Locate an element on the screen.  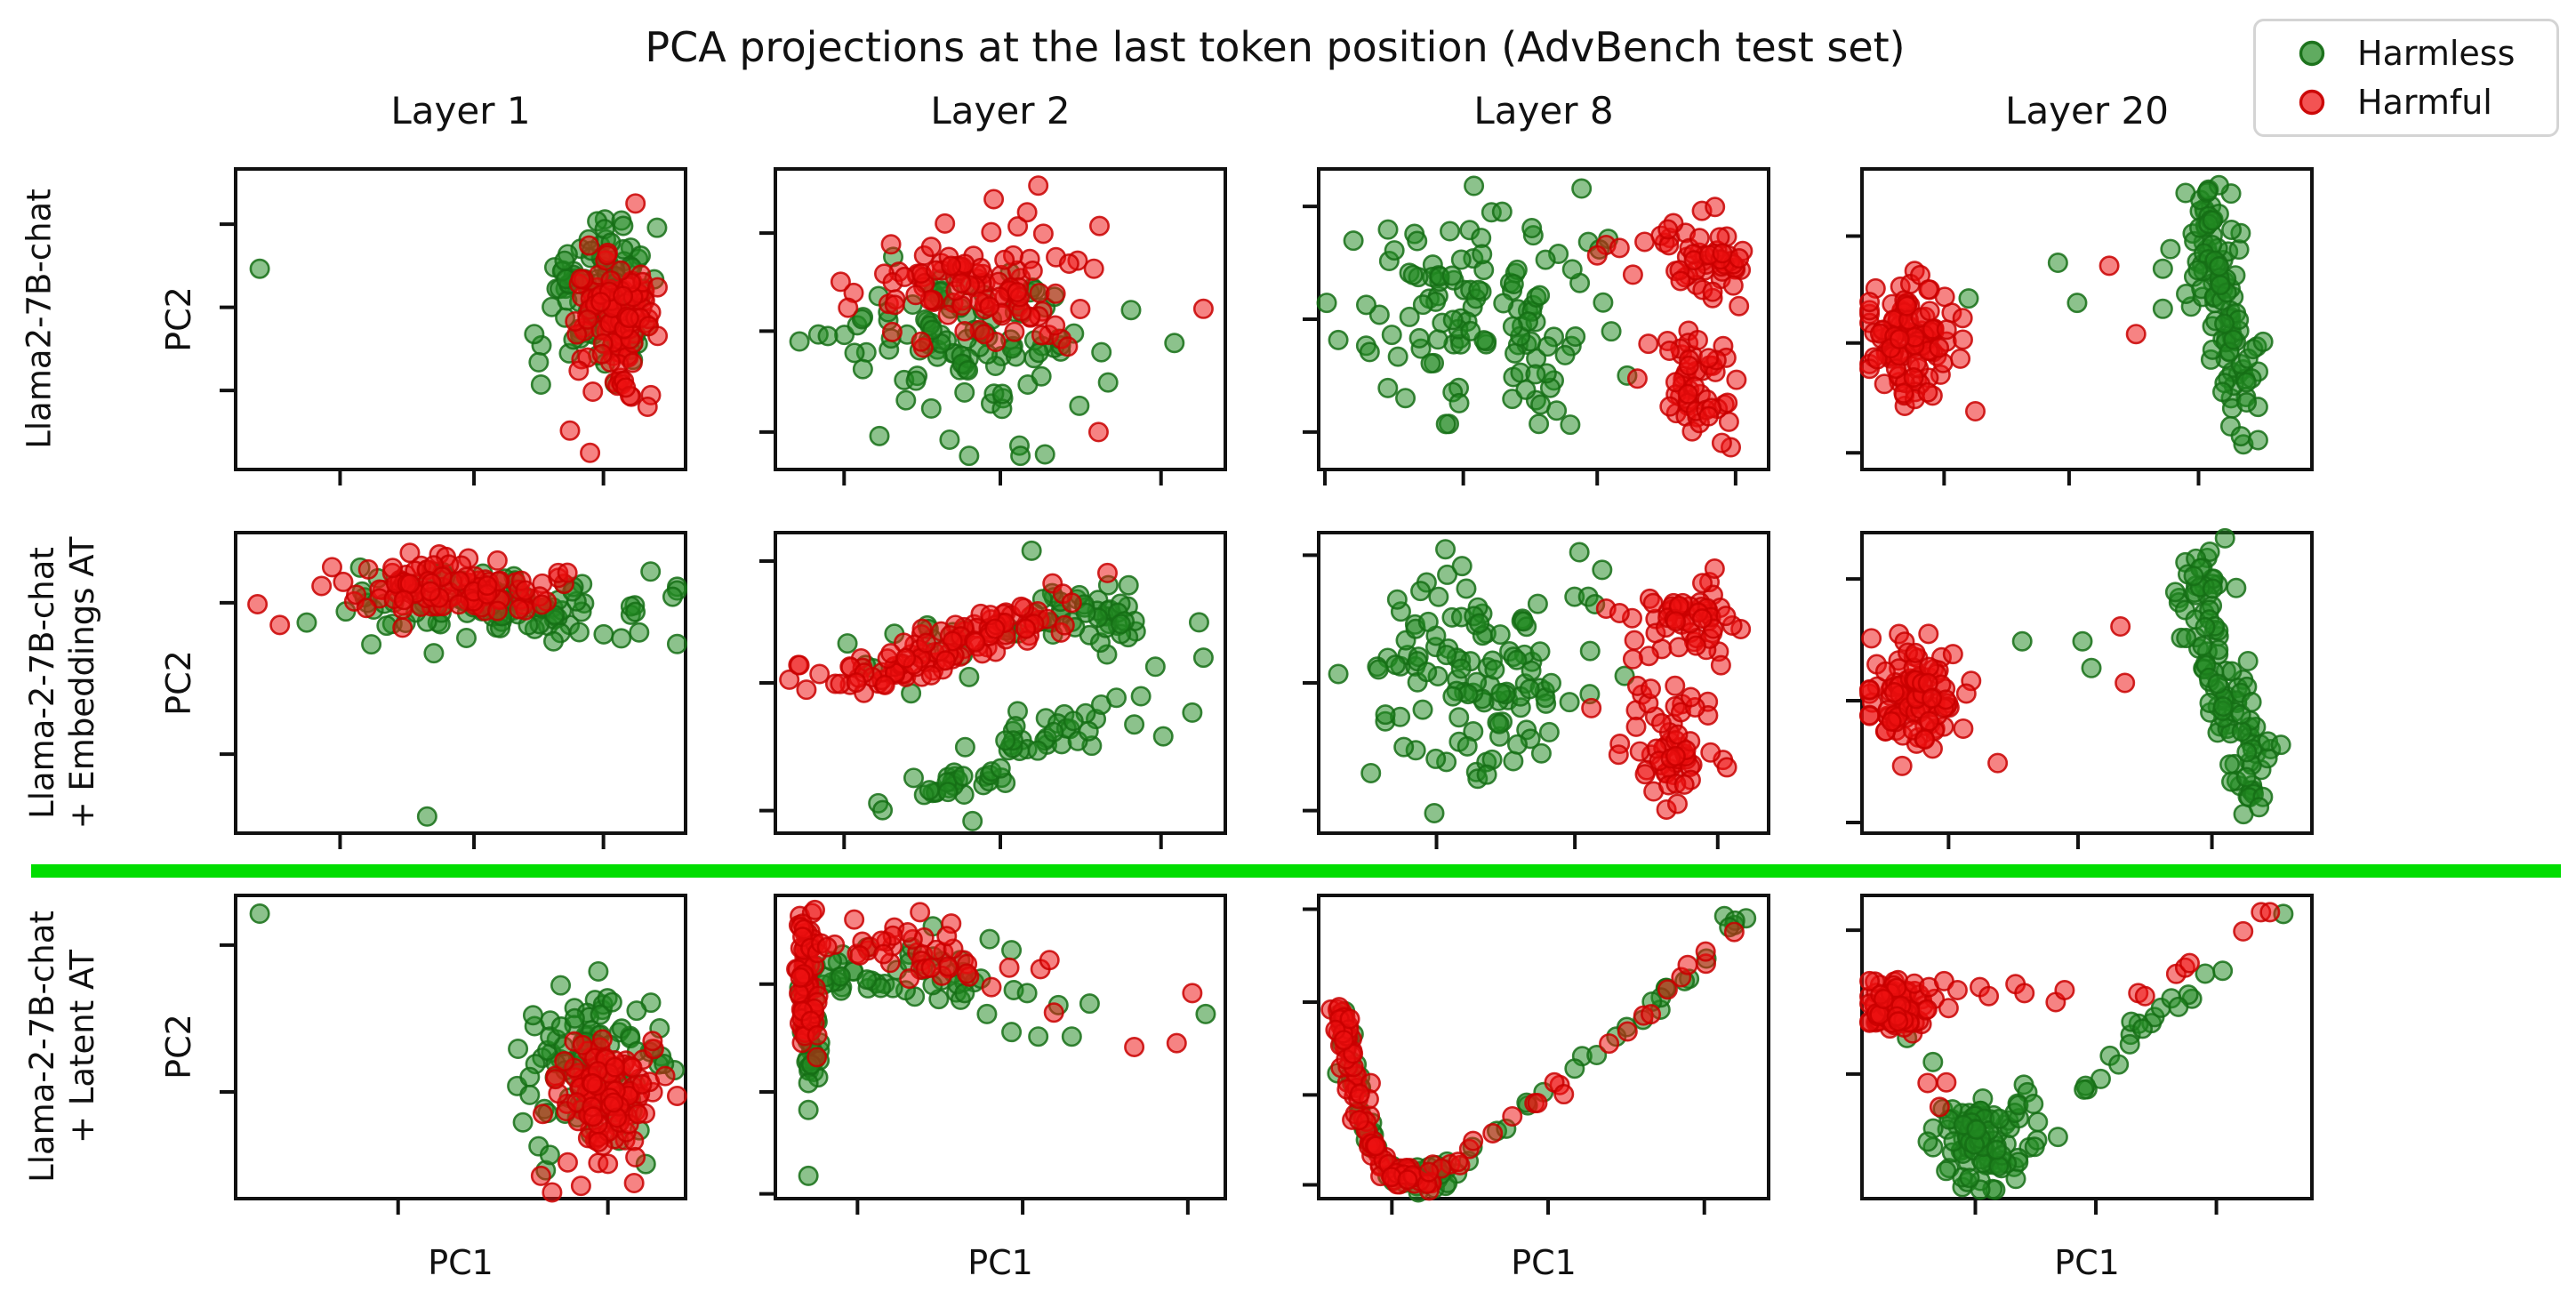
subplot-row1-layer1 is located at coordinates (453, 326).